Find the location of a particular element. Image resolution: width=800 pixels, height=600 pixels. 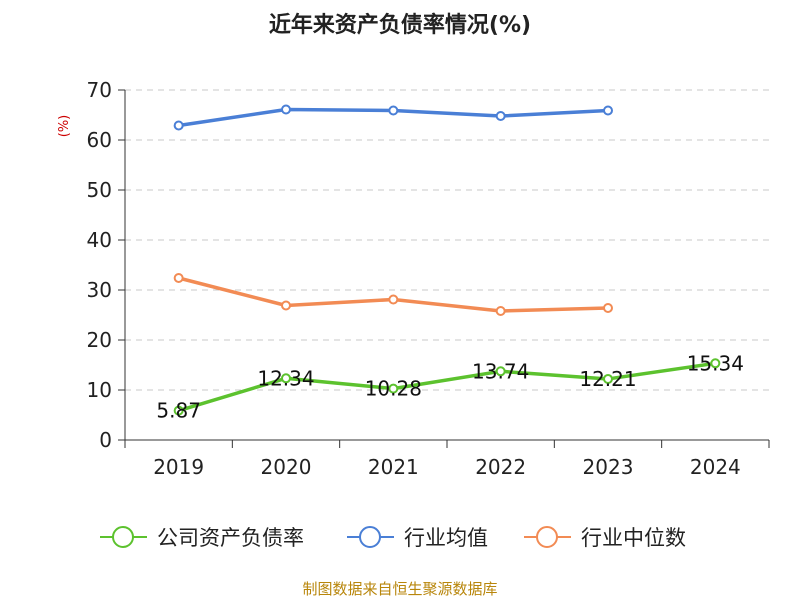

y-tick-label: 10 is located at coordinates (99, 390).